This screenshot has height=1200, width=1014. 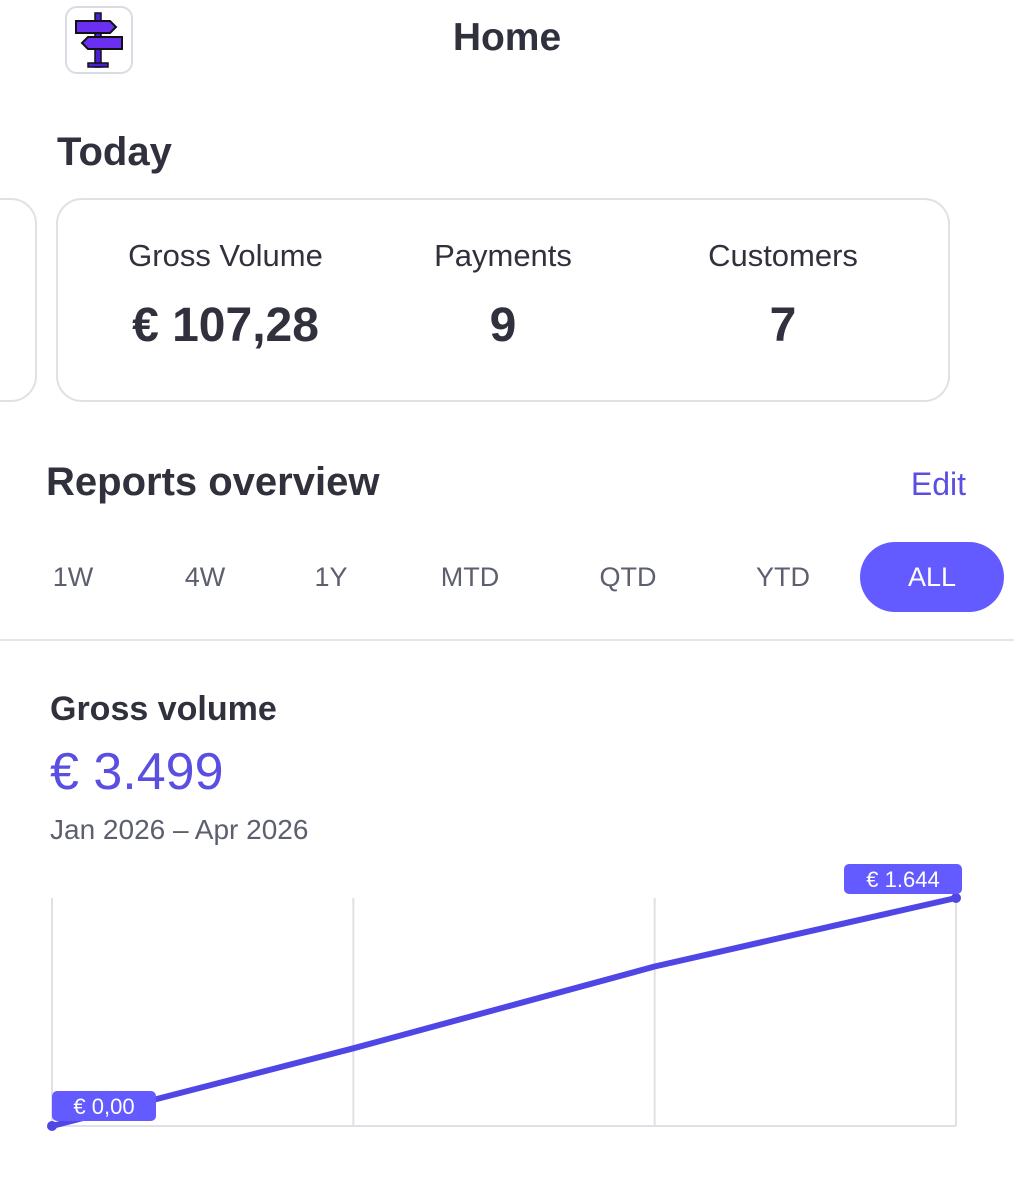 I want to click on stat-label: Gross Volume, so click(x=225, y=255).